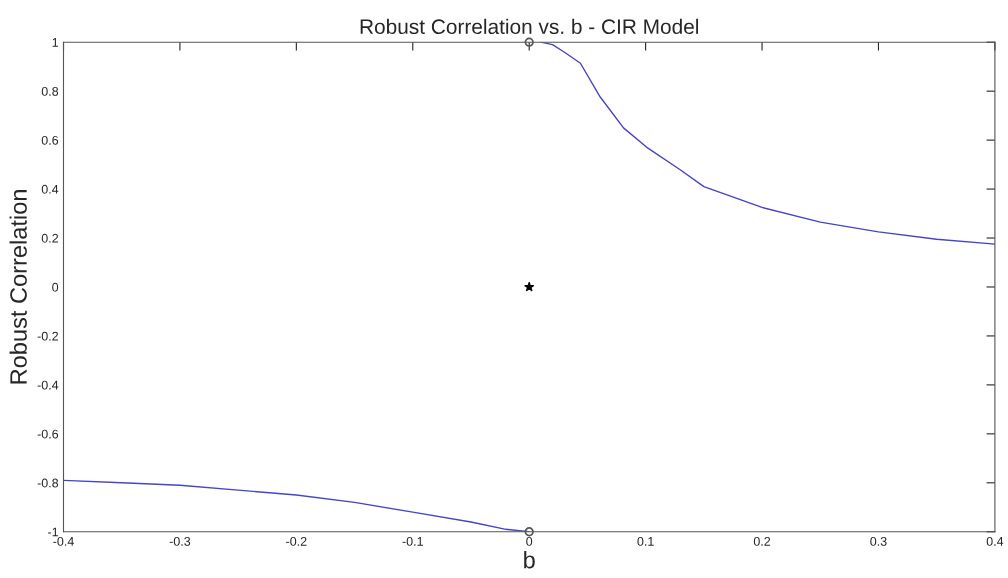 The height and width of the screenshot is (578, 1008). I want to click on y-tick-label: 0.2, so click(50, 238).